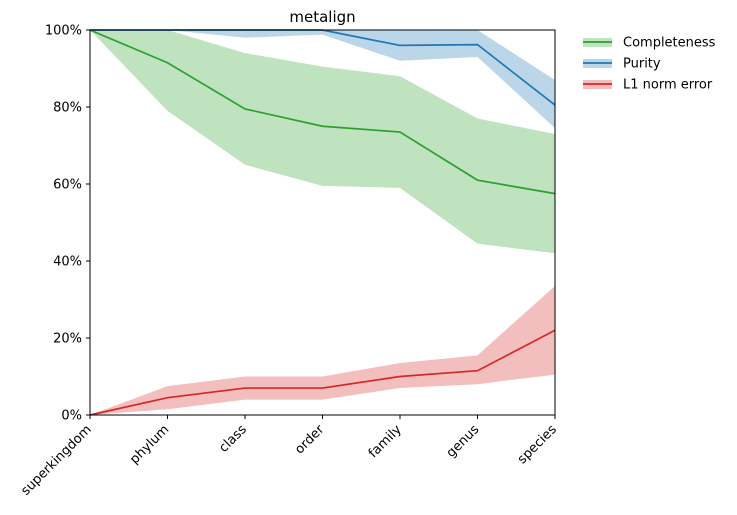 Image resolution: width=737 pixels, height=515 pixels. Describe the element at coordinates (149, 444) in the screenshot. I see `x-tick-label: phylum` at that location.